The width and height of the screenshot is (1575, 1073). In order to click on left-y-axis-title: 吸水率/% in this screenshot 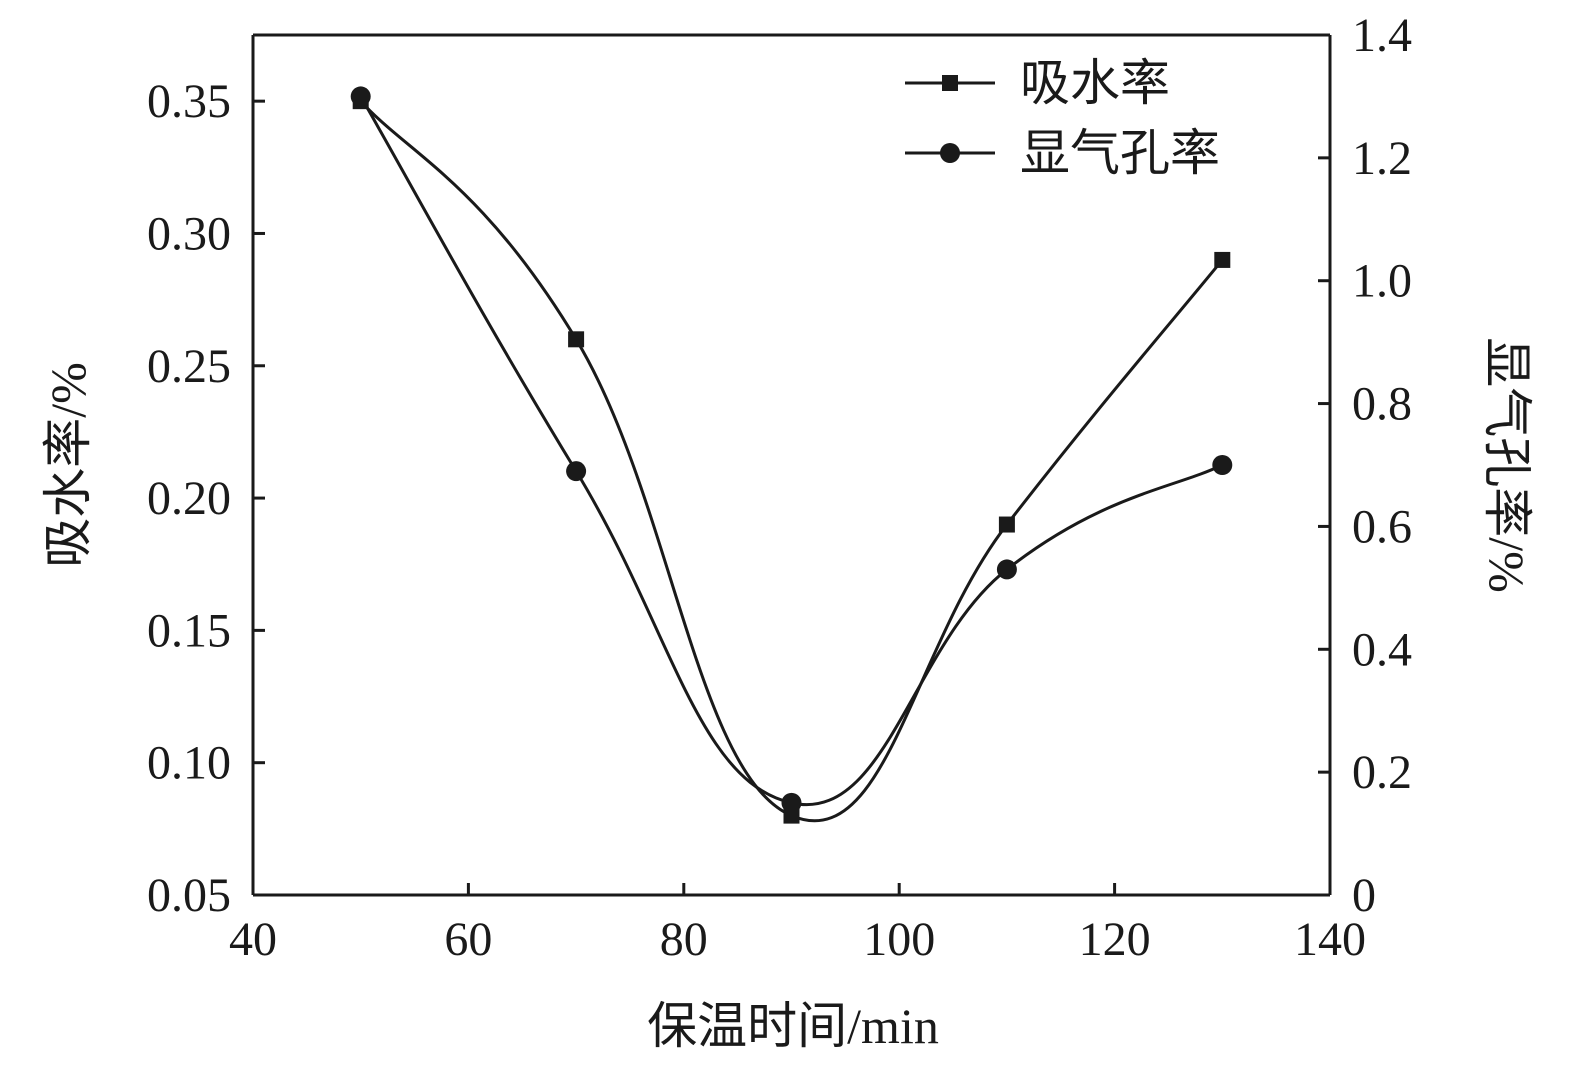, I will do `click(68, 465)`.